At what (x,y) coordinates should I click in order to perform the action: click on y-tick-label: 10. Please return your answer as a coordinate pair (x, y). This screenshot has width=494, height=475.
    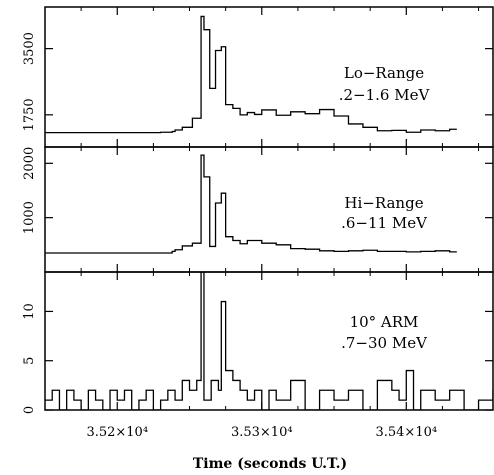
    Looking at the image, I should click on (29, 311).